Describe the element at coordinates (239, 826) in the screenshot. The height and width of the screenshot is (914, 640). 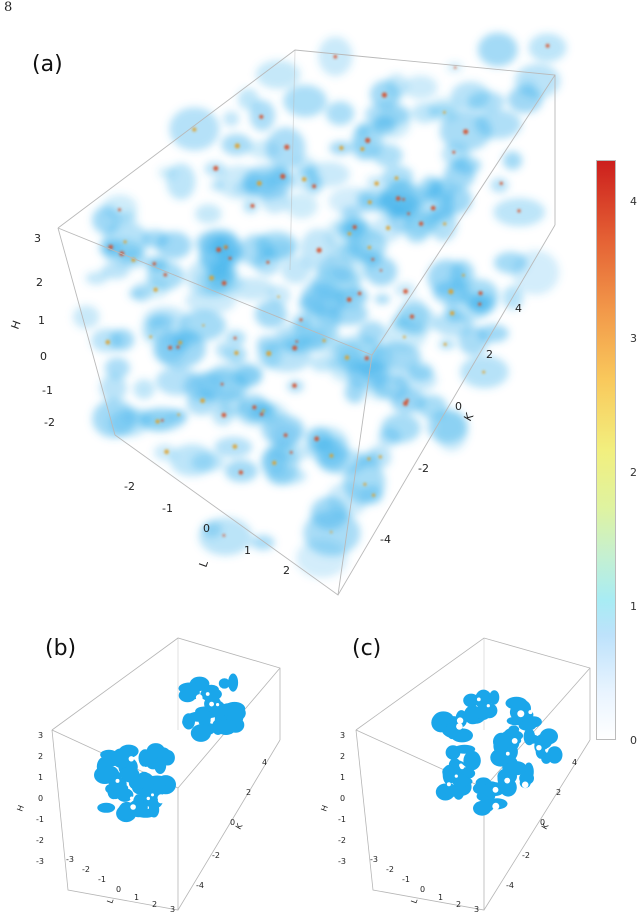
I see `k-axis-label: K` at that location.